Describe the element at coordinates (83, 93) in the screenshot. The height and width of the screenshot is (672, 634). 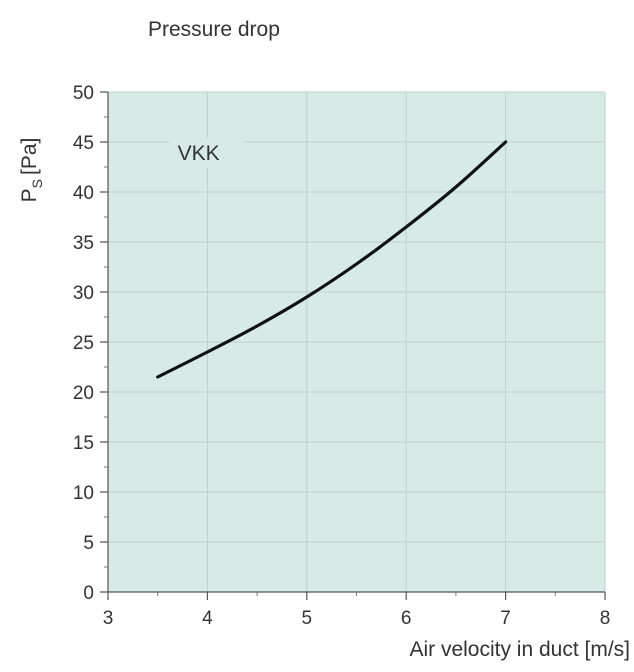
I see `y-tick-label: 50` at that location.